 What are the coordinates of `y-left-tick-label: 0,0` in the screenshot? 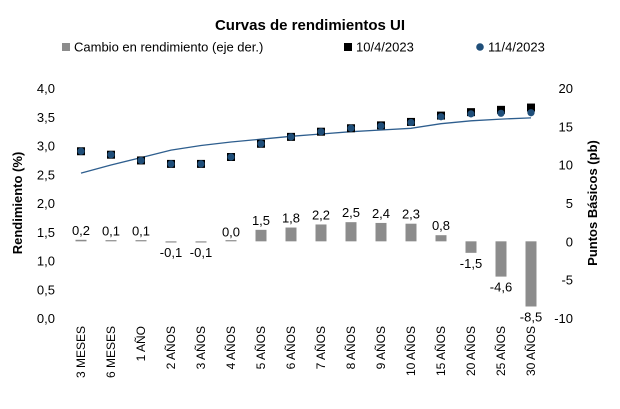 It's located at (46, 318).